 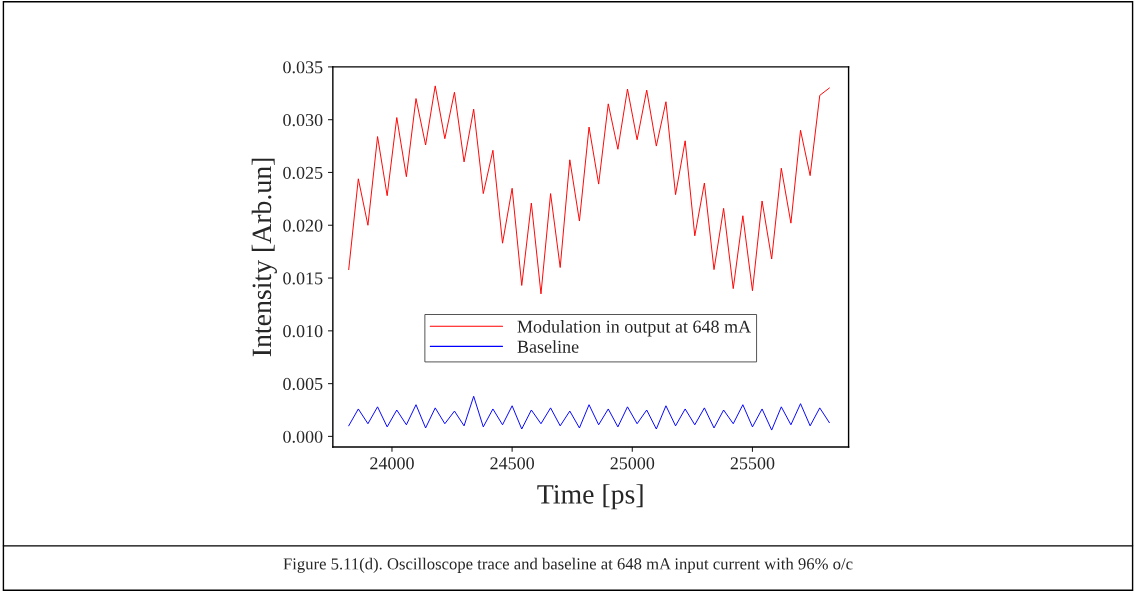 I want to click on y-tick-label: 0.035, so click(x=303, y=67).